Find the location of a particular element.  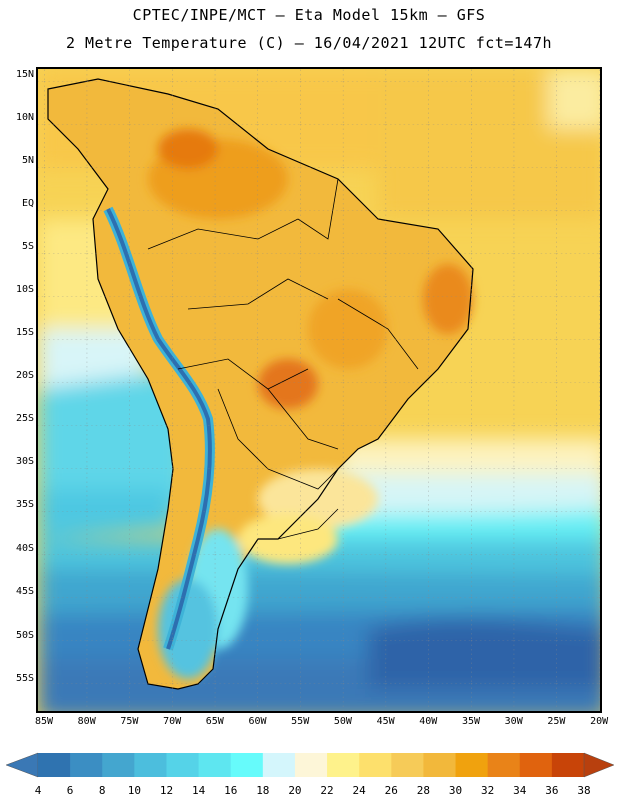

latitude-label: 15S is located at coordinates (24, 332).